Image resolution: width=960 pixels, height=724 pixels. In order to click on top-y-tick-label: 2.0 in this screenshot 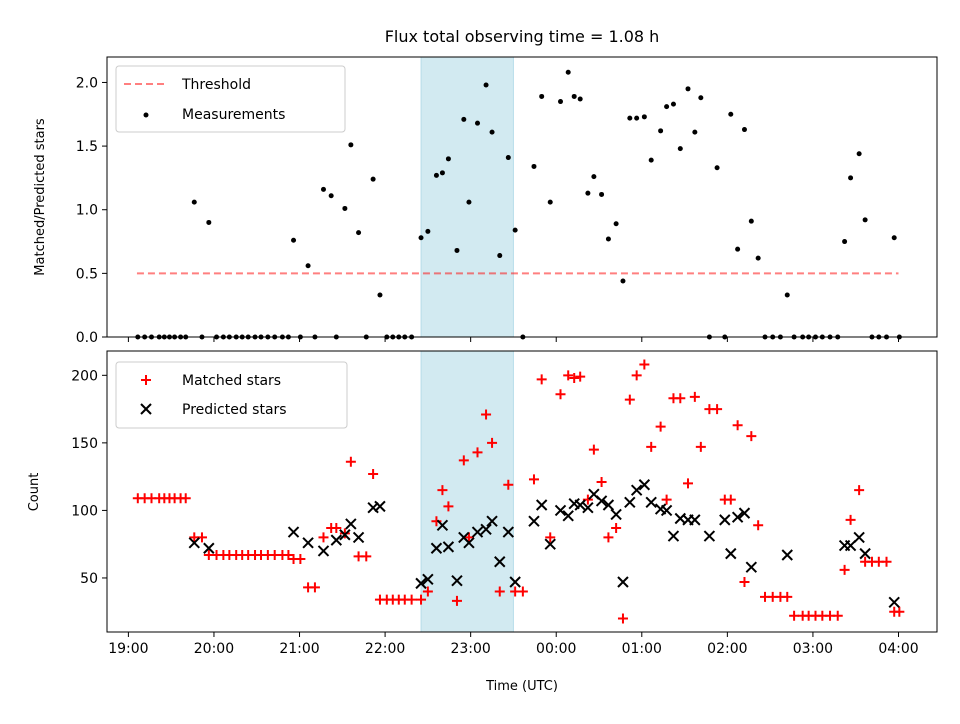, I will do `click(87, 83)`.